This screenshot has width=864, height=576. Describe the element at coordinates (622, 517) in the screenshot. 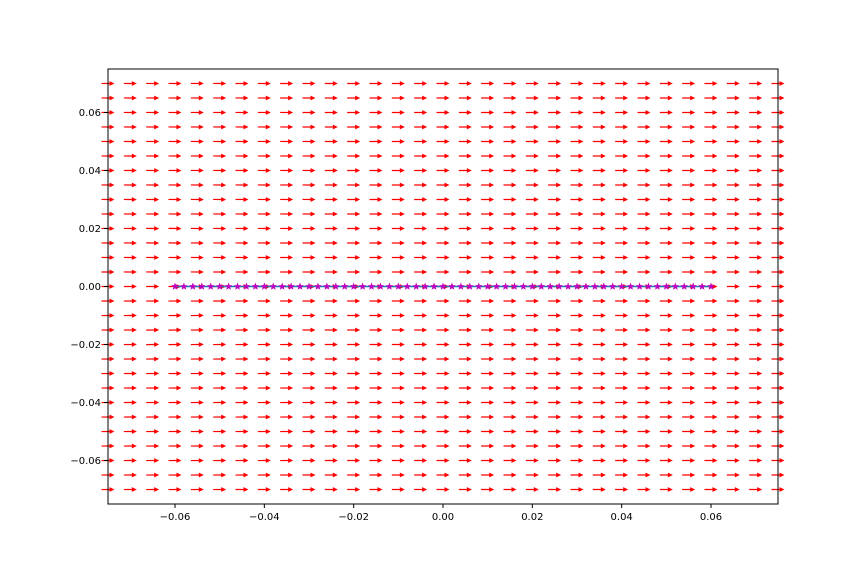

I see `x-tick-label: 0.04` at that location.